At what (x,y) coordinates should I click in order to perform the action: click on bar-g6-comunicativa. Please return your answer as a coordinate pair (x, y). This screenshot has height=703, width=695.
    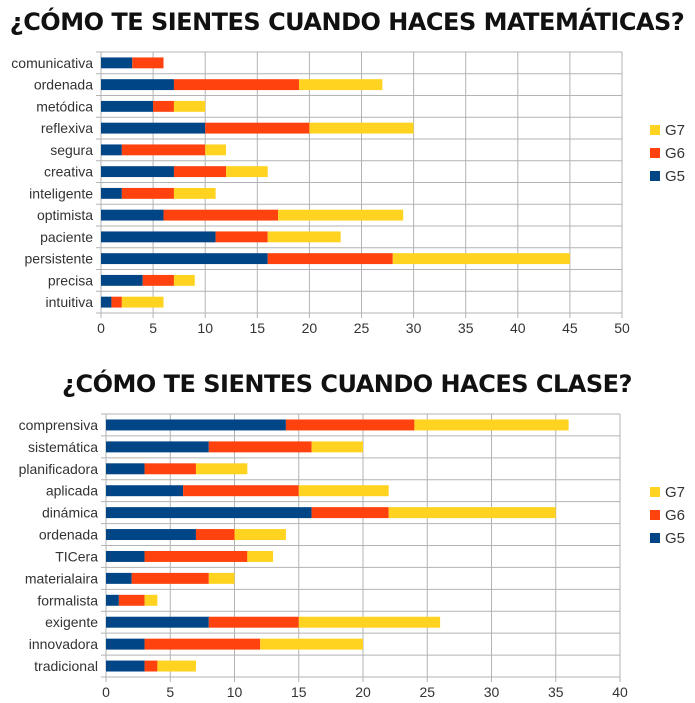
    Looking at the image, I should click on (148, 63).